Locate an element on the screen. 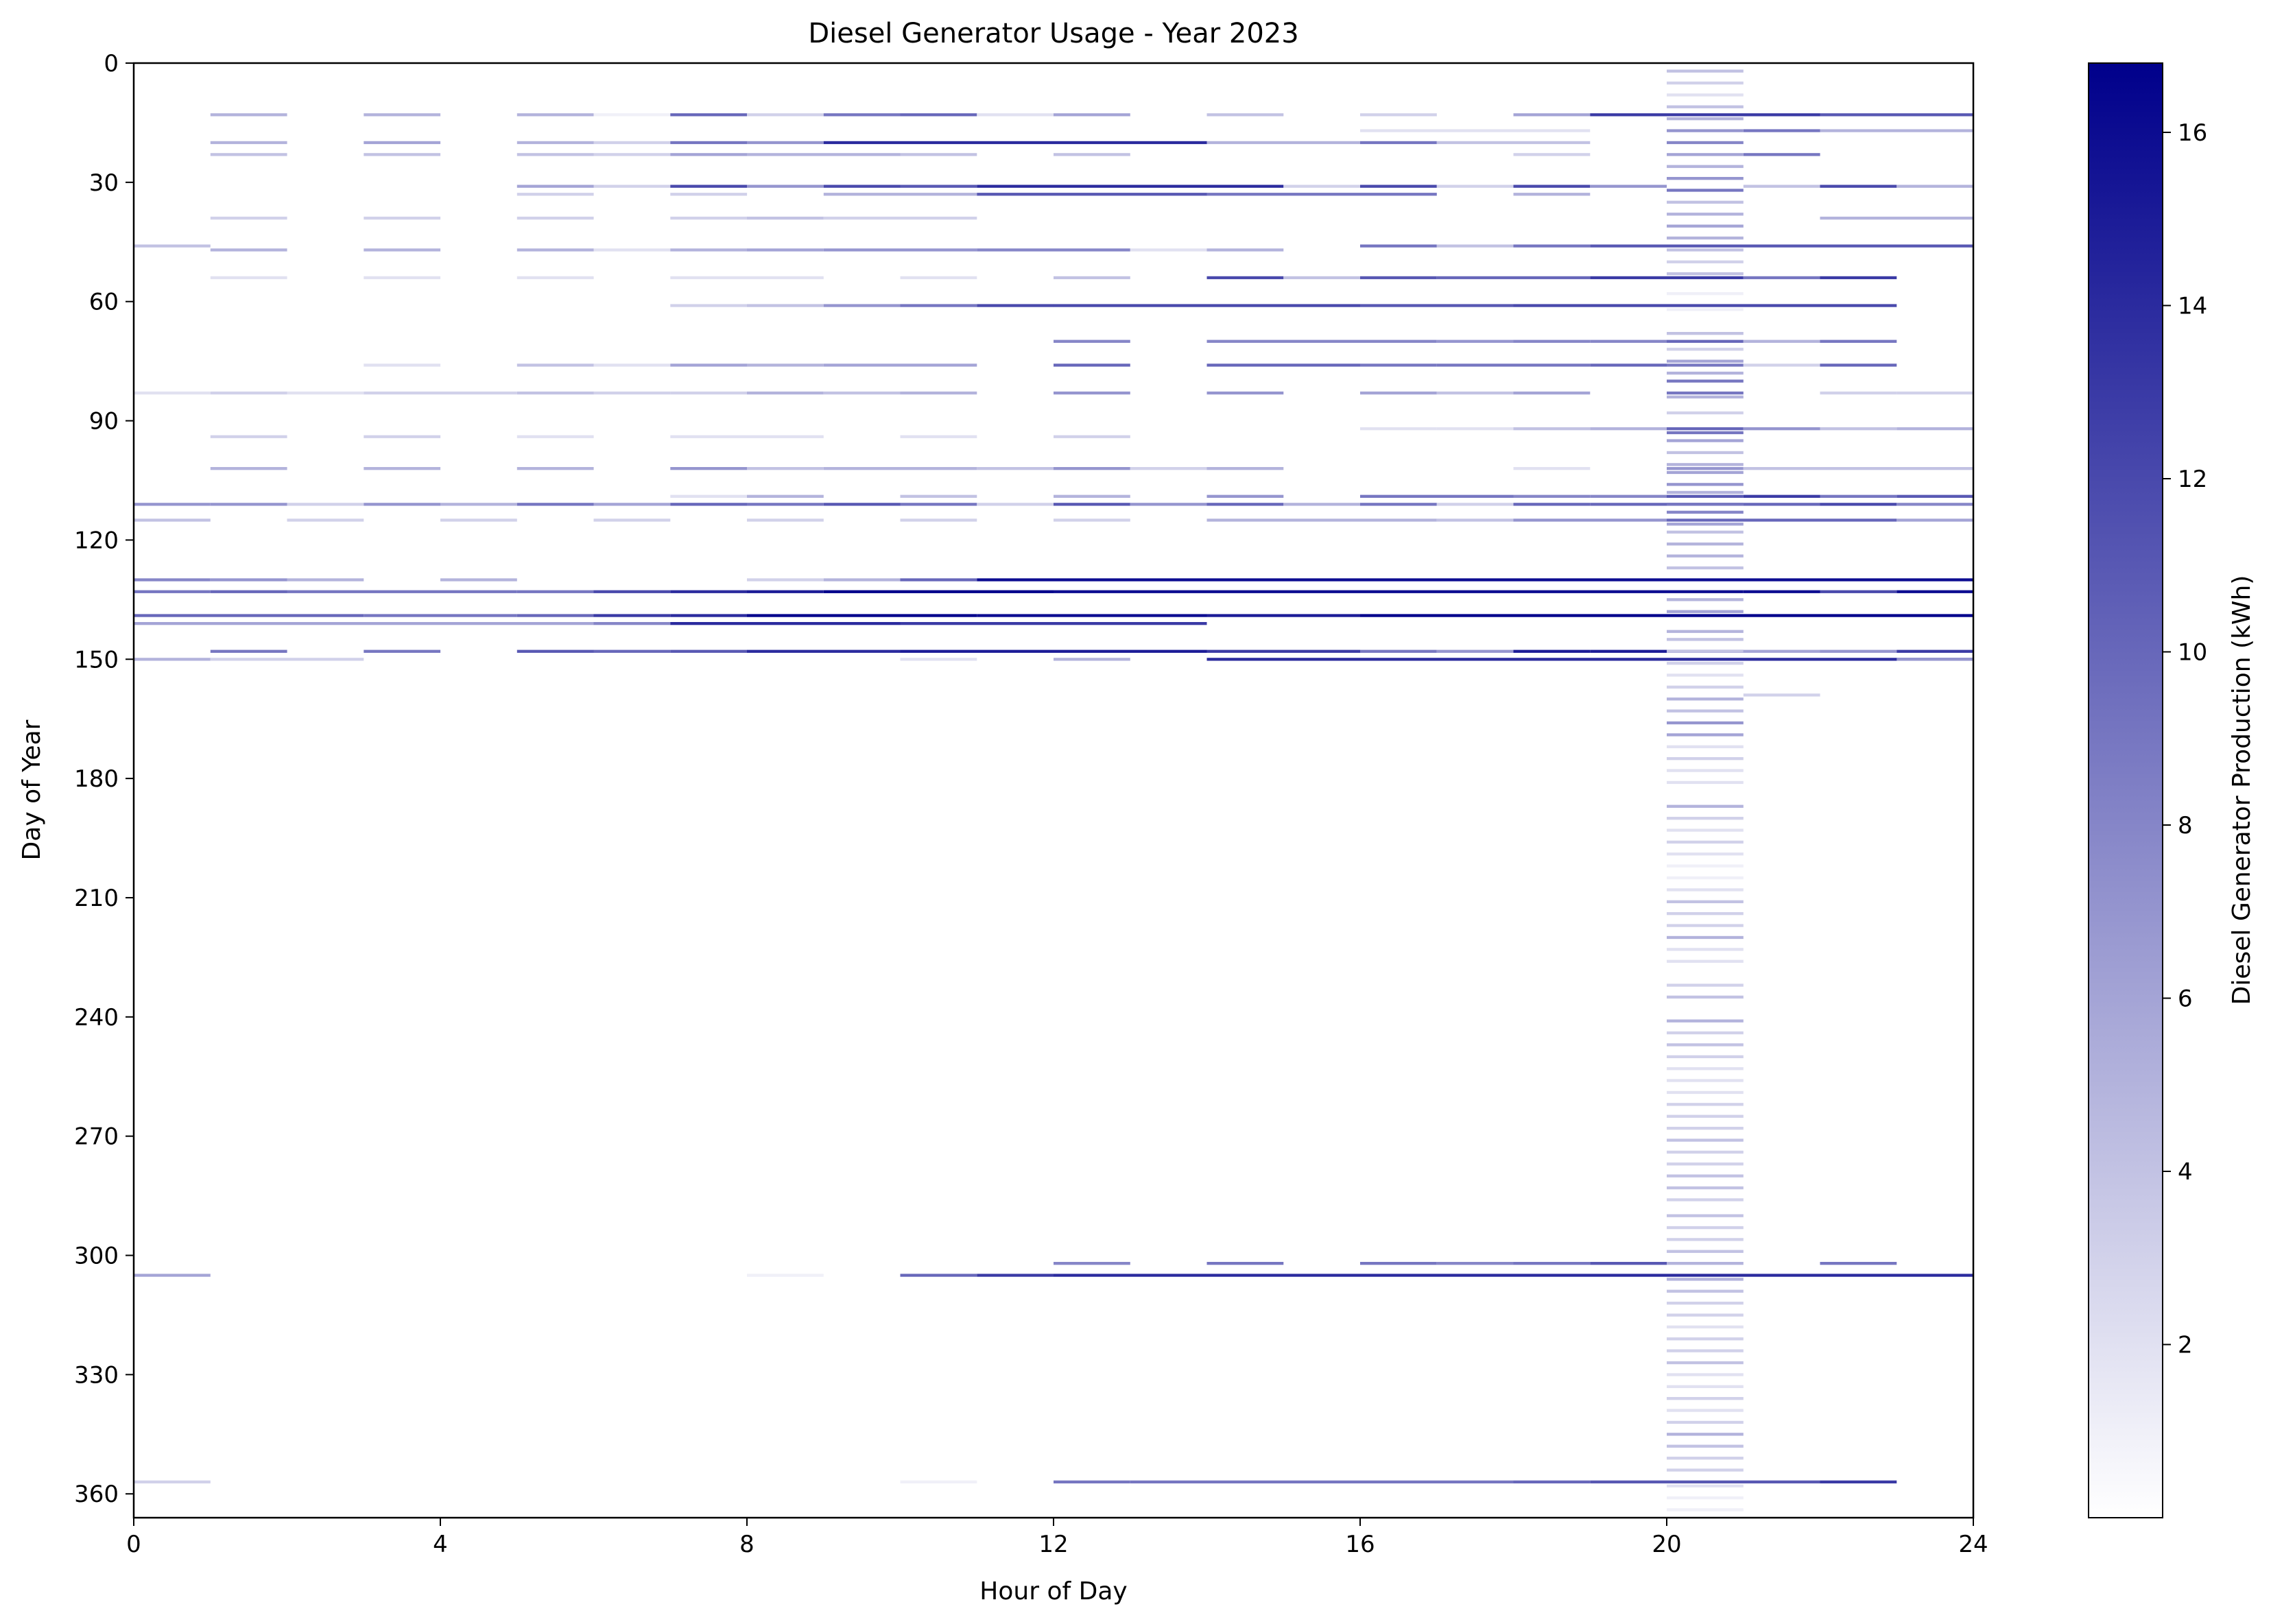 The width and height of the screenshot is (2271, 1624). x-tick-label: 12 is located at coordinates (1053, 1544).